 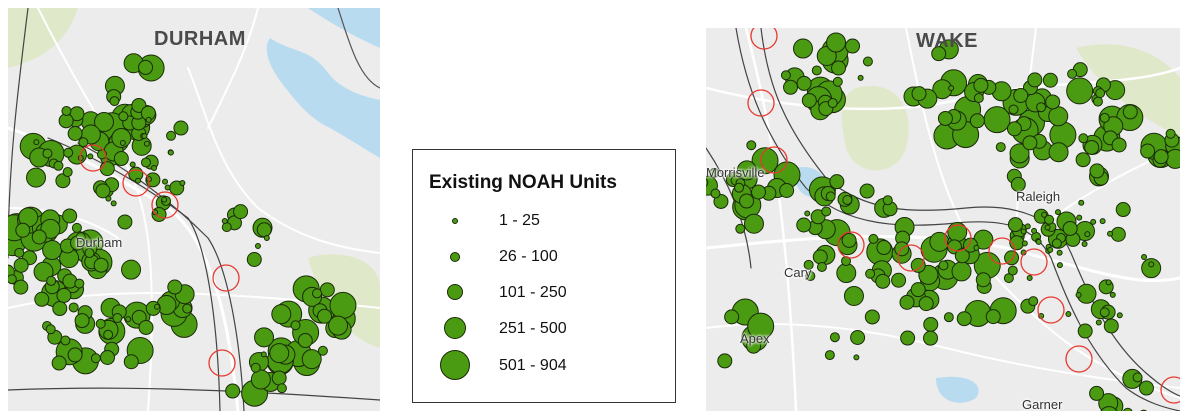 I want to click on durham-county-label: DURHAM, so click(x=200, y=39).